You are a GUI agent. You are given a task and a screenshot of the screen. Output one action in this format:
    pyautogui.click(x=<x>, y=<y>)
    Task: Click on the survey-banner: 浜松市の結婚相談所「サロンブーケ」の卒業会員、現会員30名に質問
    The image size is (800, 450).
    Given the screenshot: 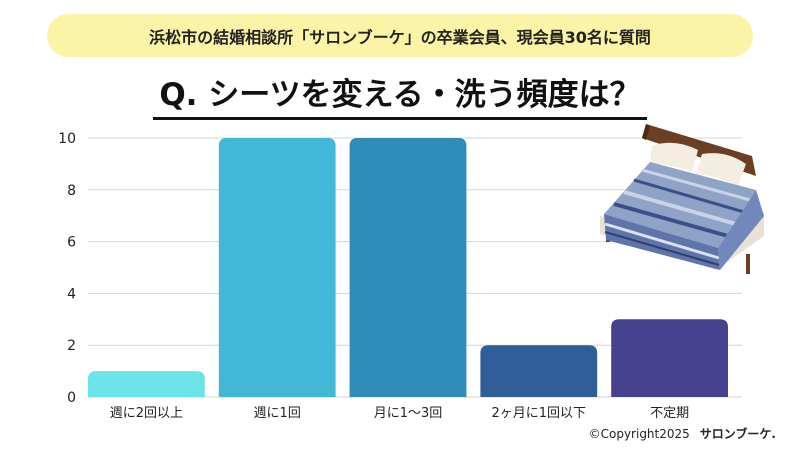 What is the action you would take?
    pyautogui.click(x=400, y=35)
    